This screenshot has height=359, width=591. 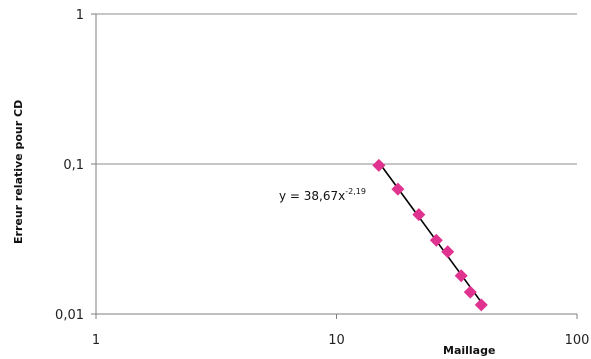 I want to click on y-axis-ticks: 0,01 0,1 1, so click(x=75, y=165).